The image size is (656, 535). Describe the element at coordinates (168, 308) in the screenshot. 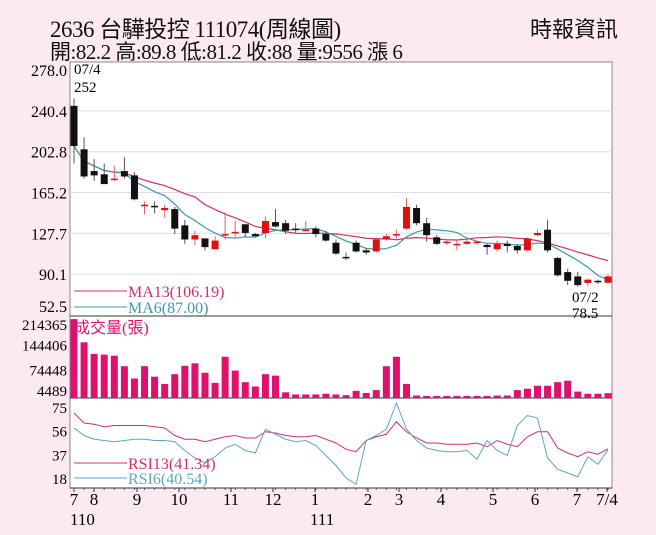

I see `ma6-legend: MA6(87.00)` at that location.